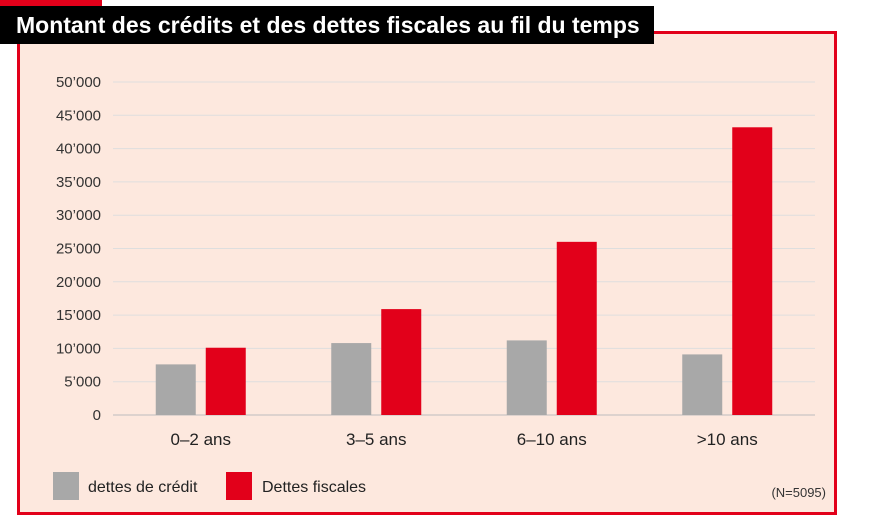 This screenshot has width=878, height=530. I want to click on title-accent-tab, so click(51, 3).